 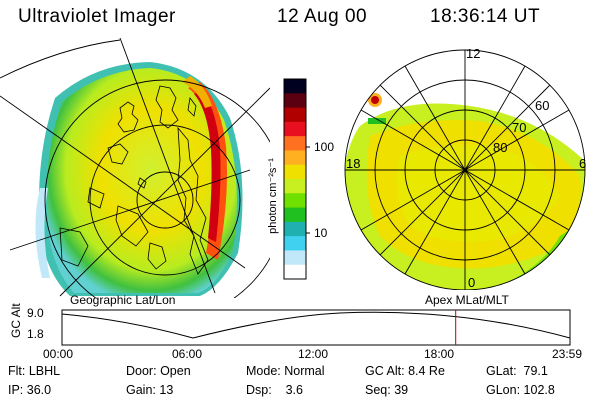 I want to click on info-gc-alt: GC Alt: 8.4 Re, so click(x=405, y=371).